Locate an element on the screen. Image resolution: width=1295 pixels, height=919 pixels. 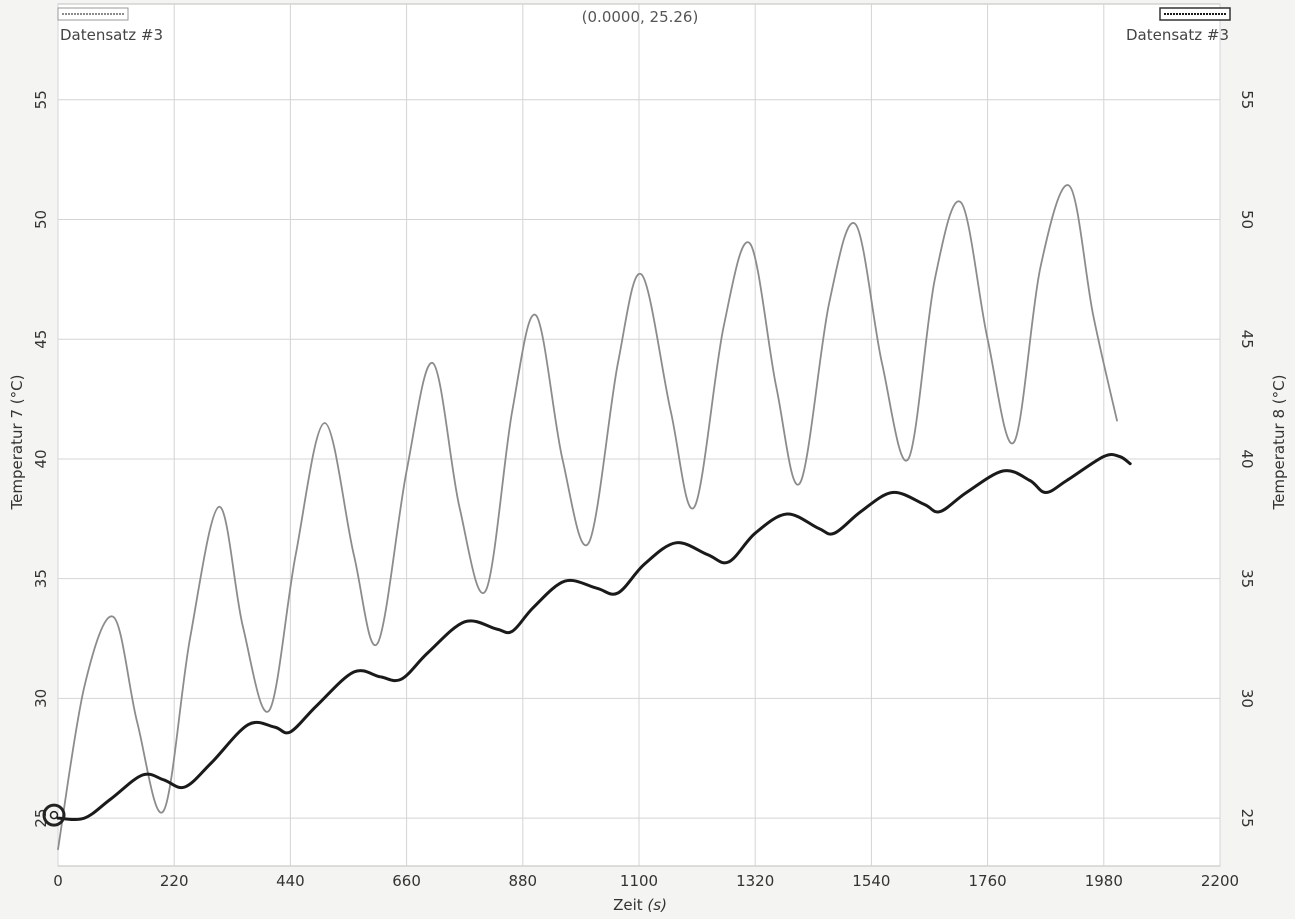
legend-right-label: Datensatz #3 is located at coordinates (1177, 35).